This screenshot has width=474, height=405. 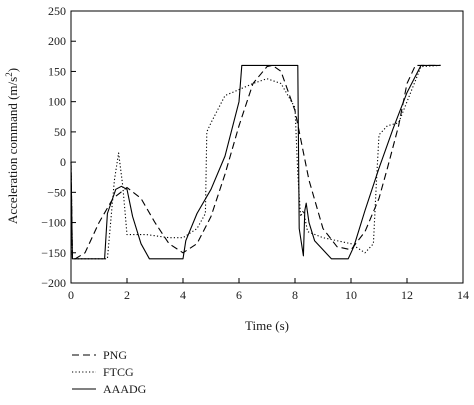 I want to click on x-tick-label: 2, so click(x=127, y=295).